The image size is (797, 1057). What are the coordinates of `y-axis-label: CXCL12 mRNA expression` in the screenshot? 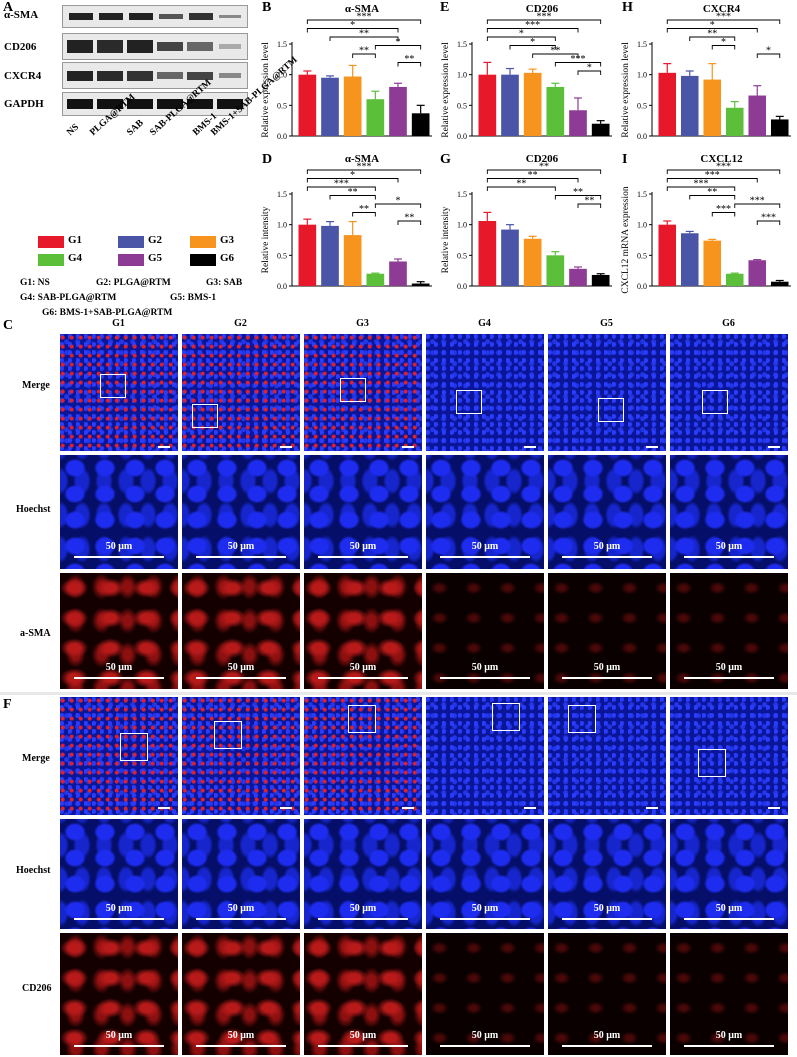 It's located at (626, 239).